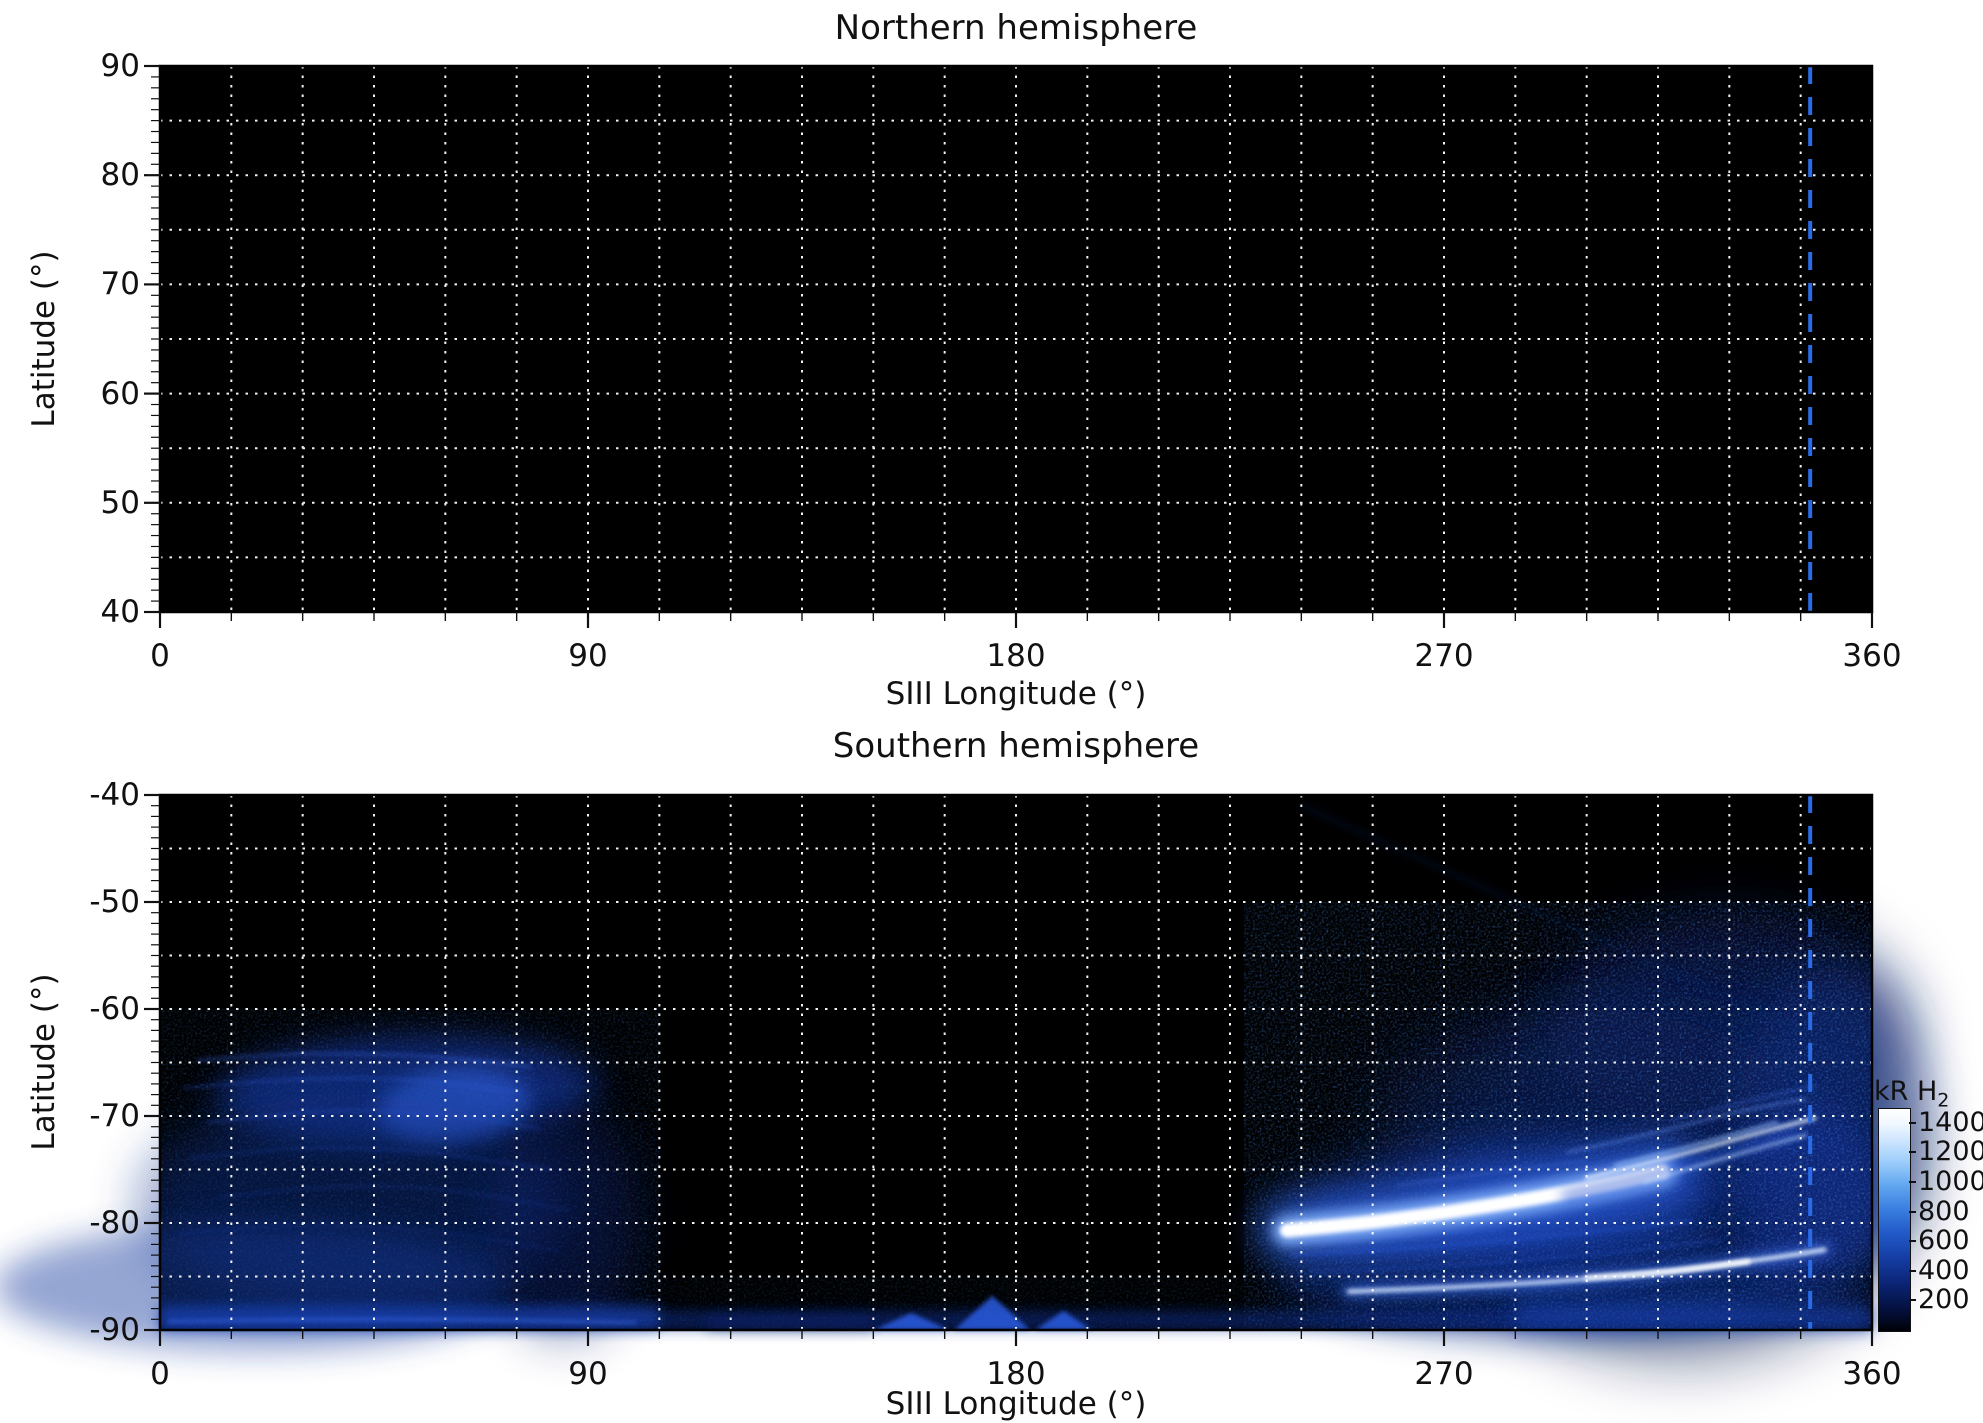  What do you see at coordinates (1944, 1241) in the screenshot?
I see `colorbar-tick-label: 600` at bounding box center [1944, 1241].